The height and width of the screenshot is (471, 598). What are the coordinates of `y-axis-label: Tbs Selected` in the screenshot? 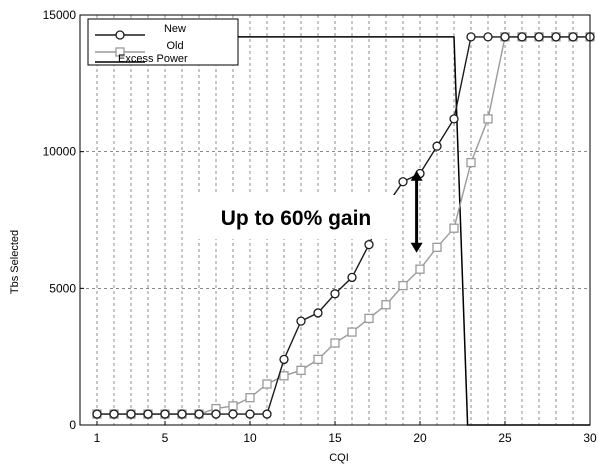 It's located at (15, 262).